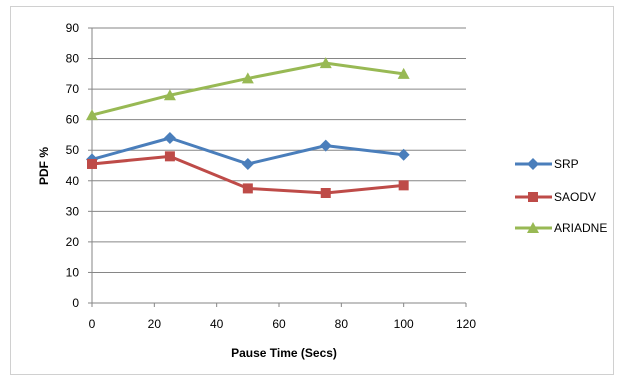 This screenshot has width=624, height=381. Describe the element at coordinates (73, 165) in the screenshot. I see `y-tick-labels: 0 10 20 30 40 50 60 70 80 90` at that location.